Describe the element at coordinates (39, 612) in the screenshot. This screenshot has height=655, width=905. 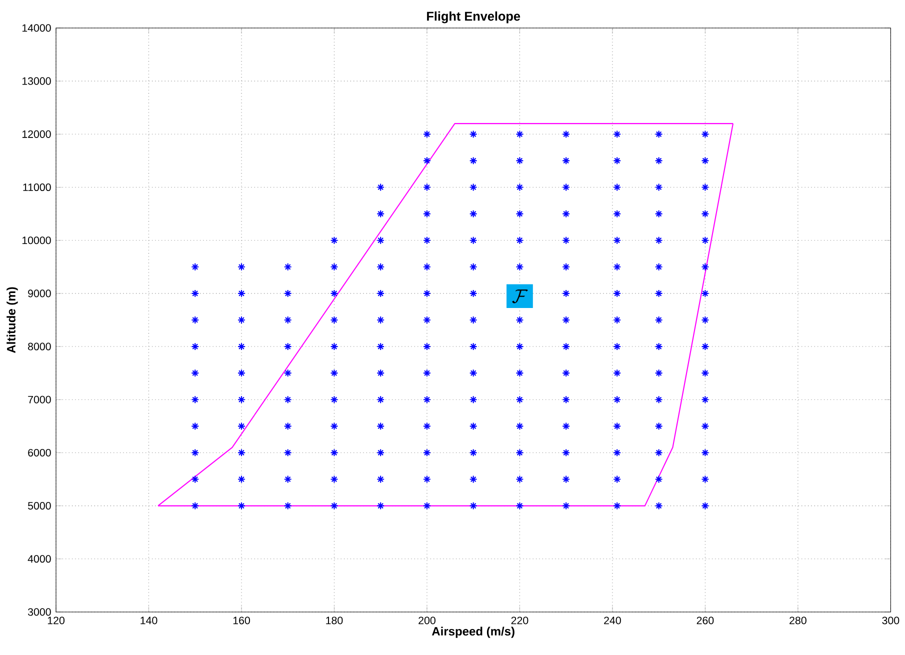
I see `y-tick-label: 3000` at that location.